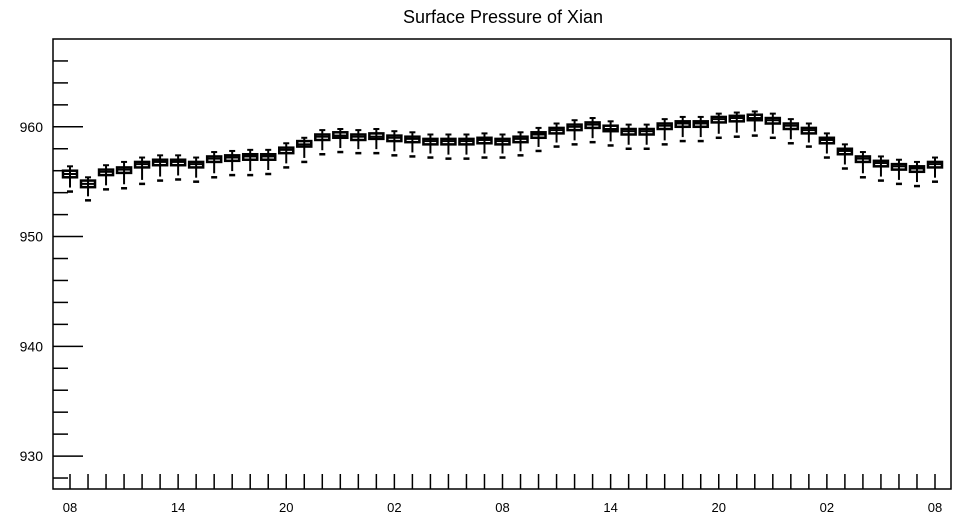 This screenshot has height=518, width=958. Describe the element at coordinates (51, 269) in the screenshot. I see `y-axis: 930 940 950 960` at that location.